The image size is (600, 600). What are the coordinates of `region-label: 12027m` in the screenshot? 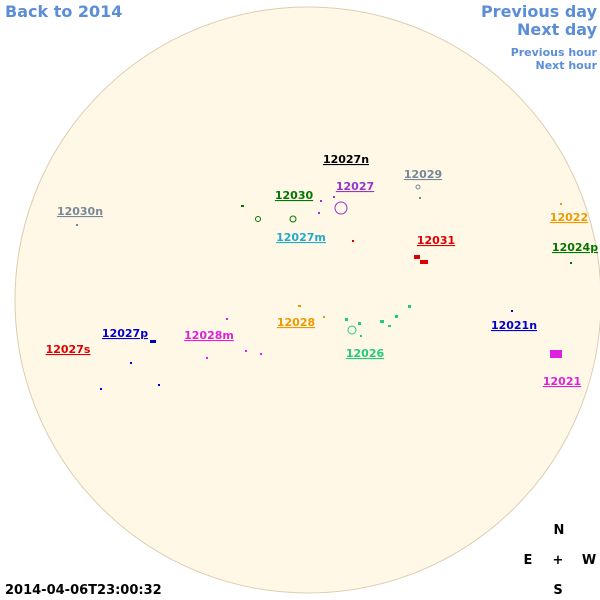 It's located at (301, 237).